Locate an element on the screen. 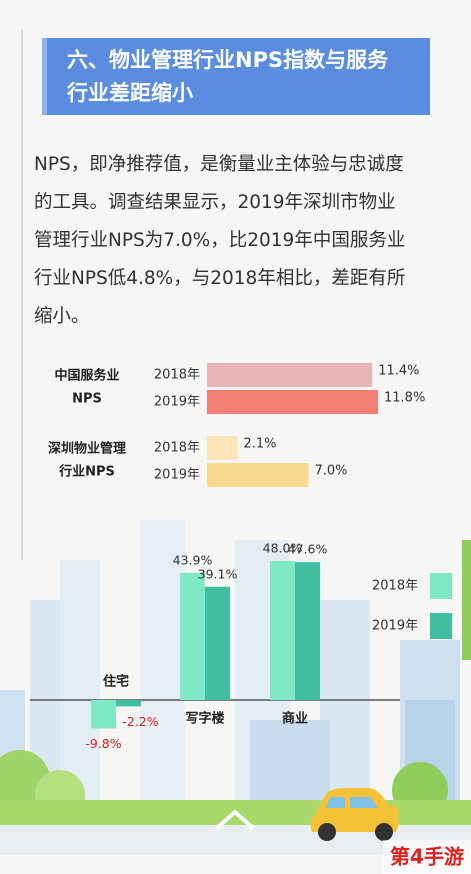 This screenshot has height=874, width=471. paragraph-line: NPS，即净推荐值，是衡量业主体验与忠诚度 is located at coordinates (219, 164).